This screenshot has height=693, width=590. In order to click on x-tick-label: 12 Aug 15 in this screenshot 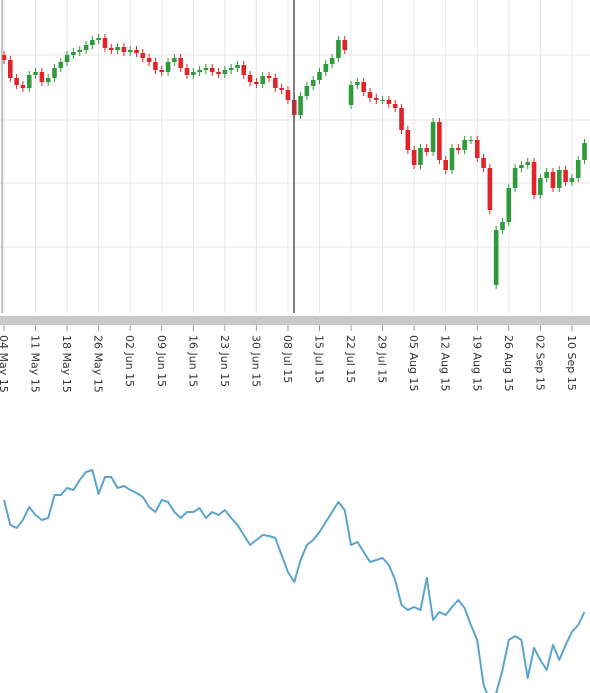, I will do `click(445, 363)`.